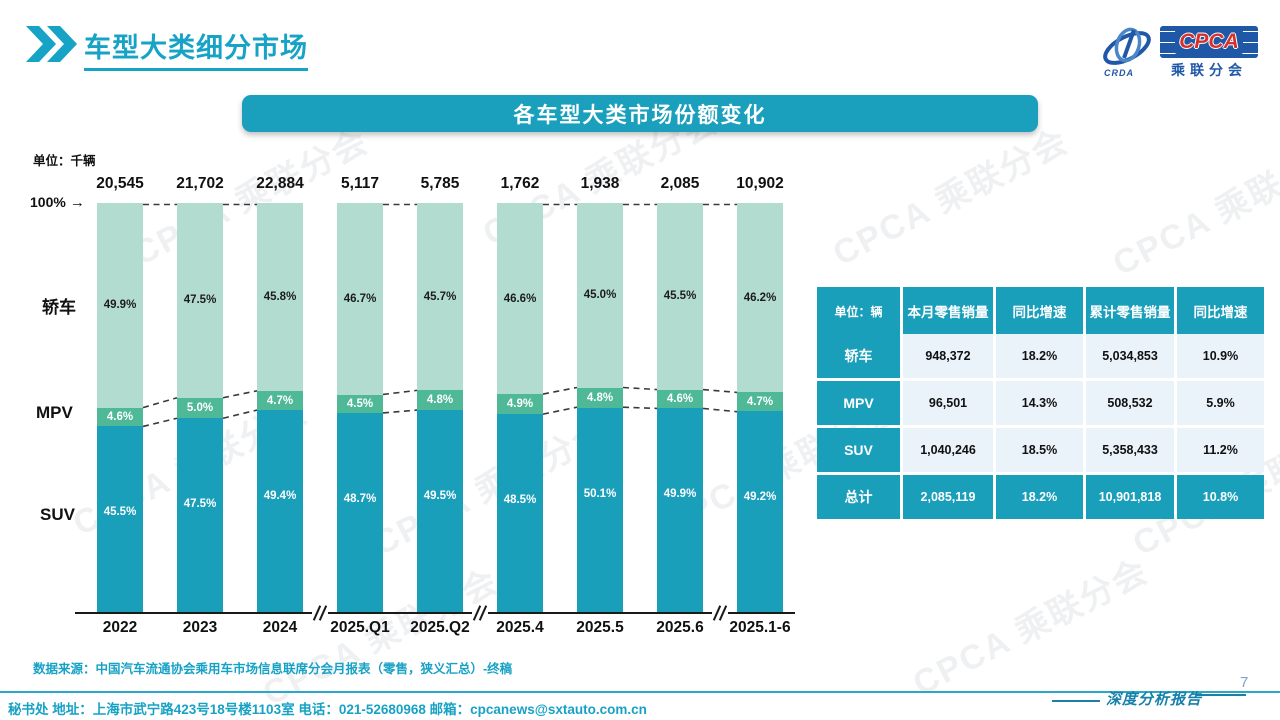  Describe the element at coordinates (640, 113) in the screenshot. I see `chart-title-banner: 各车型大类市场份额变化` at that location.